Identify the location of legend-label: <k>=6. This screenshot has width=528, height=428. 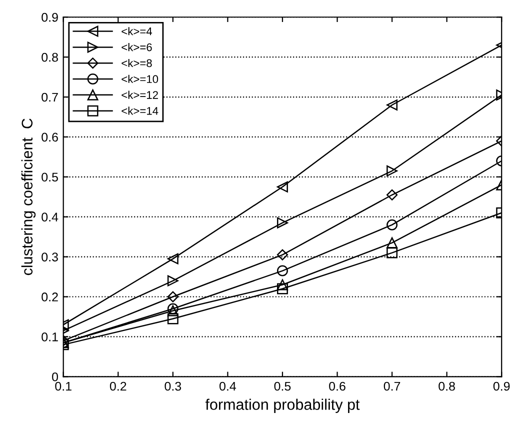
(137, 47).